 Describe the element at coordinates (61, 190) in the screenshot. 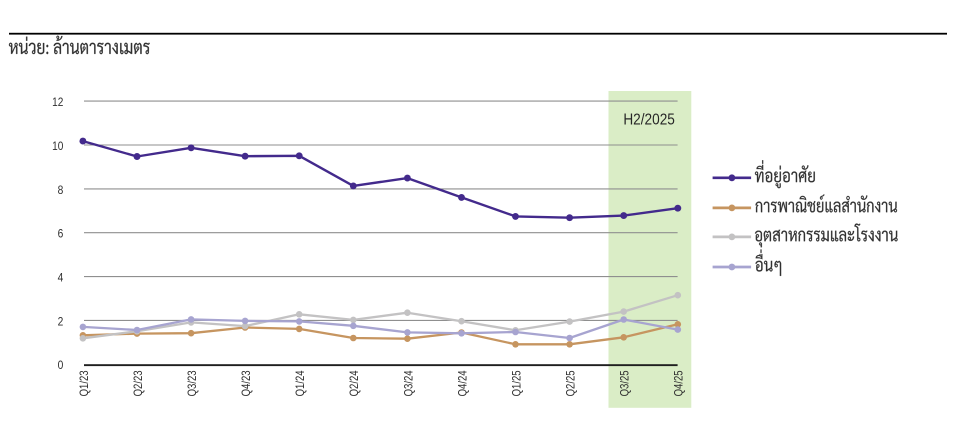

I see `svg-text: 8` at that location.